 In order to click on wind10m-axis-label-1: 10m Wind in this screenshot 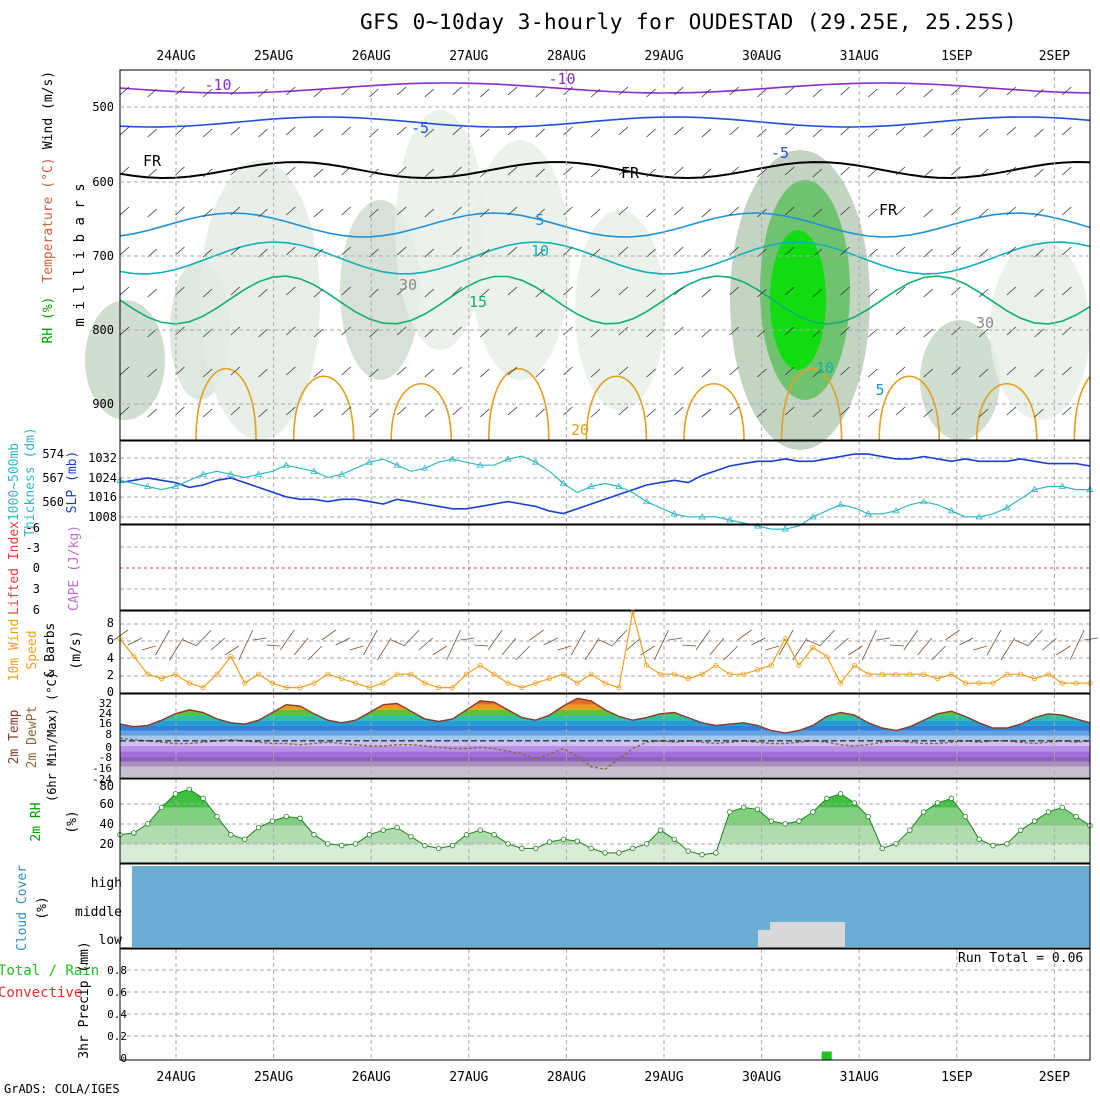, I will do `click(14, 650)`.